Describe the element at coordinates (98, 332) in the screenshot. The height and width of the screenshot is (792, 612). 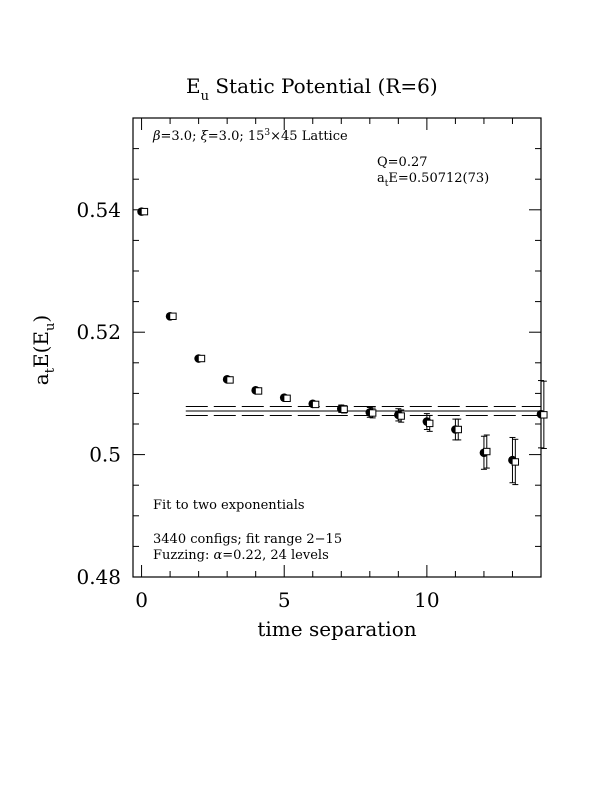
I see `y-tick-label: 0.52` at that location.